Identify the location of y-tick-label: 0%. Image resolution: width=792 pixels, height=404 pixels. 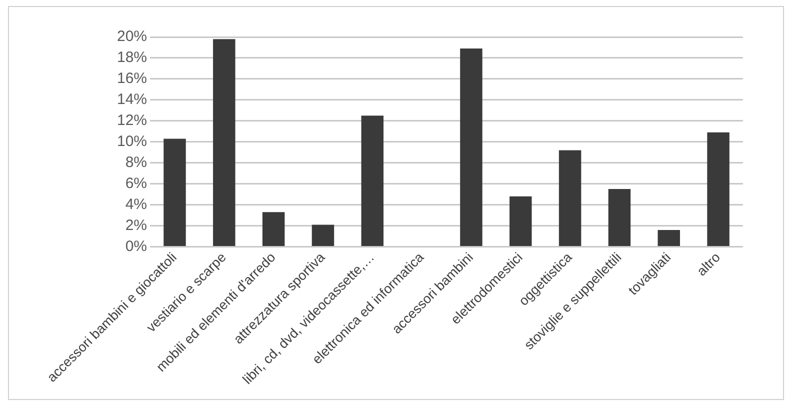
(136, 246).